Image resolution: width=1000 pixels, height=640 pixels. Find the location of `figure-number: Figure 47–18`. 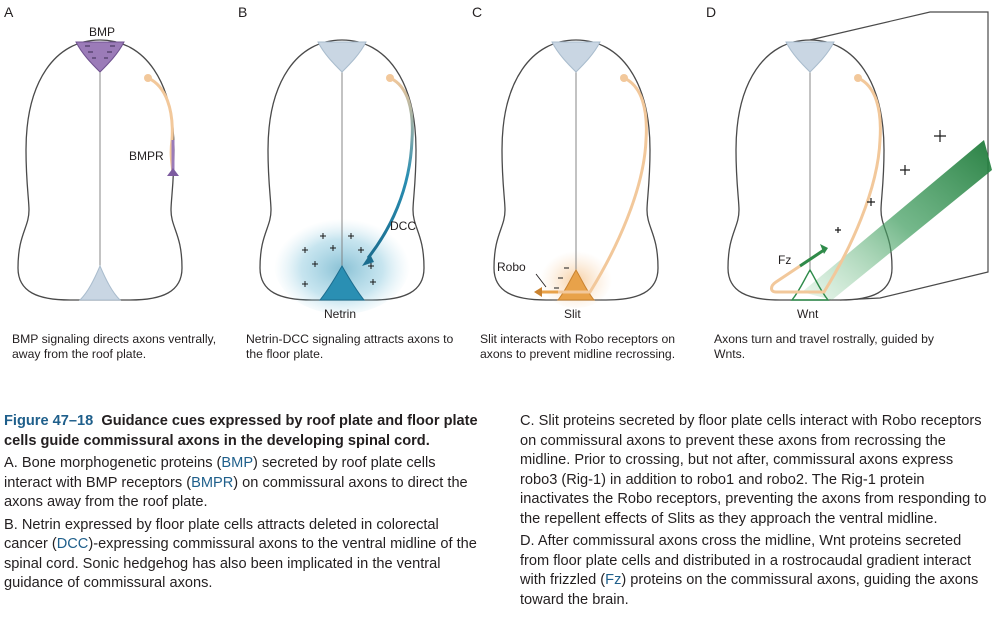

figure-number: Figure 47–18 is located at coordinates (49, 421).